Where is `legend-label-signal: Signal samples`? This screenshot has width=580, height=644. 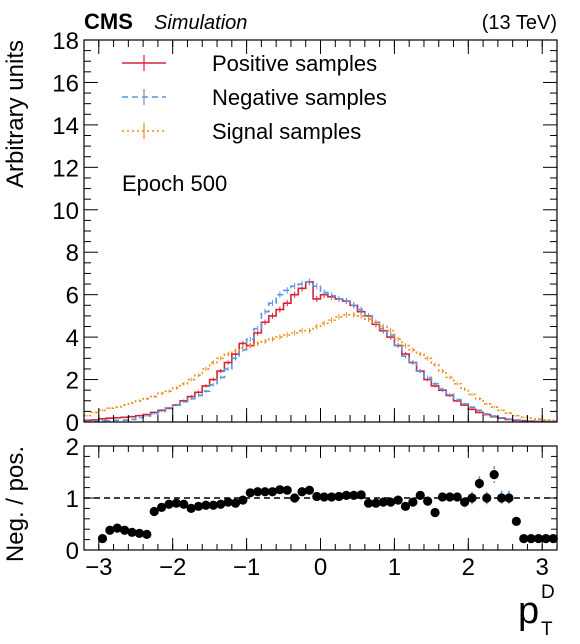
legend-label-signal: Signal samples is located at coordinates (286, 131).